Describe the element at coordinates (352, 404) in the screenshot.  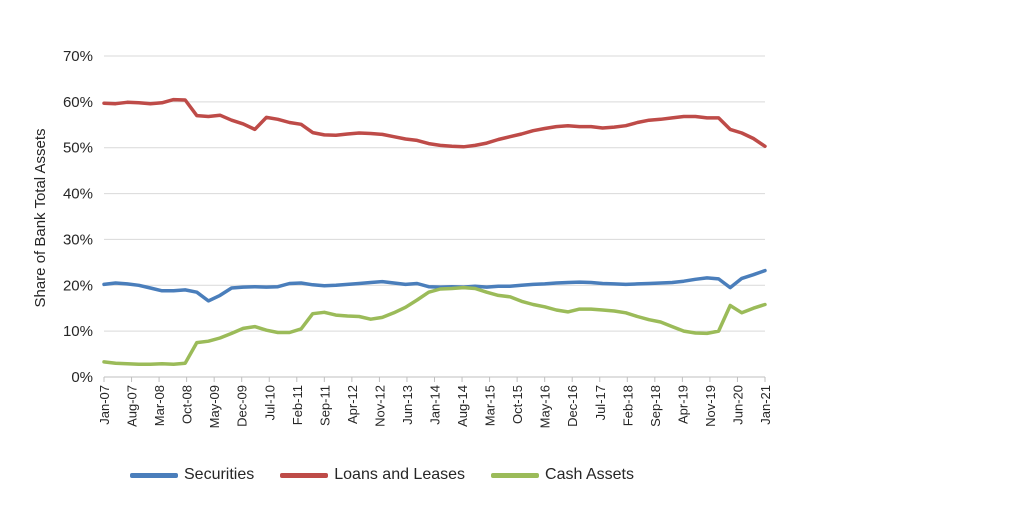
I see `x-tick-label: Apr-12` at that location.